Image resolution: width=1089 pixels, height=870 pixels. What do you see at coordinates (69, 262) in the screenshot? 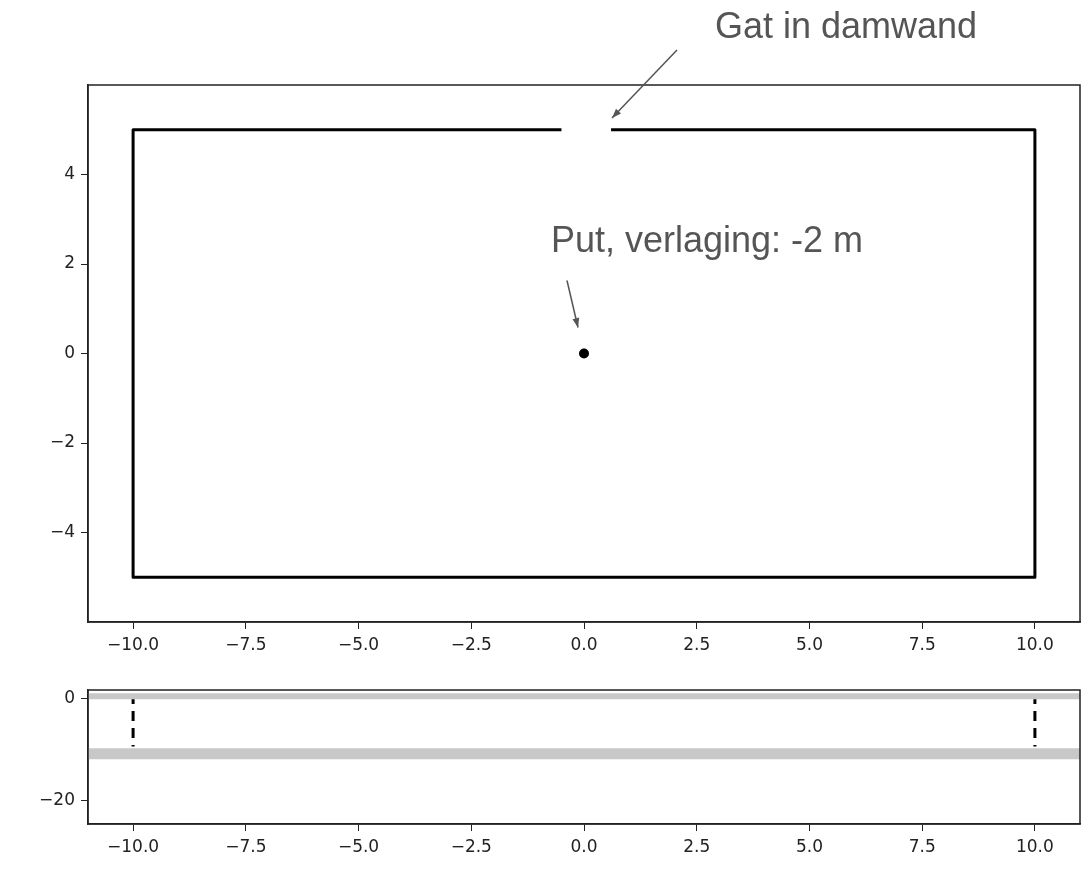
I see `y-tick-label: 2` at bounding box center [69, 262].